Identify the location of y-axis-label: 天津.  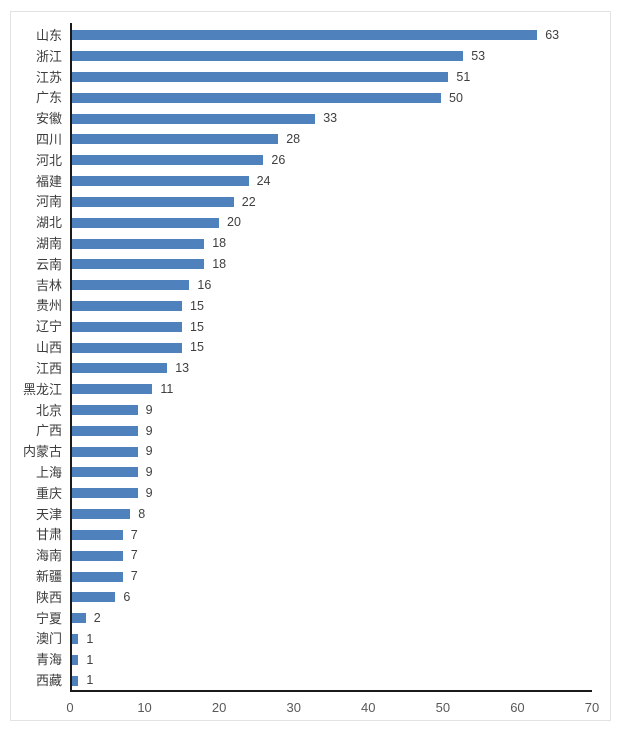
(48, 514).